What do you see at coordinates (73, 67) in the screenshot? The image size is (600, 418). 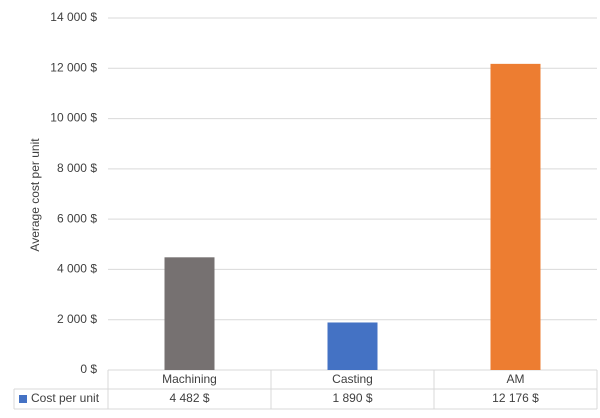 I see `y-tick-label: 12 000 $` at bounding box center [73, 67].